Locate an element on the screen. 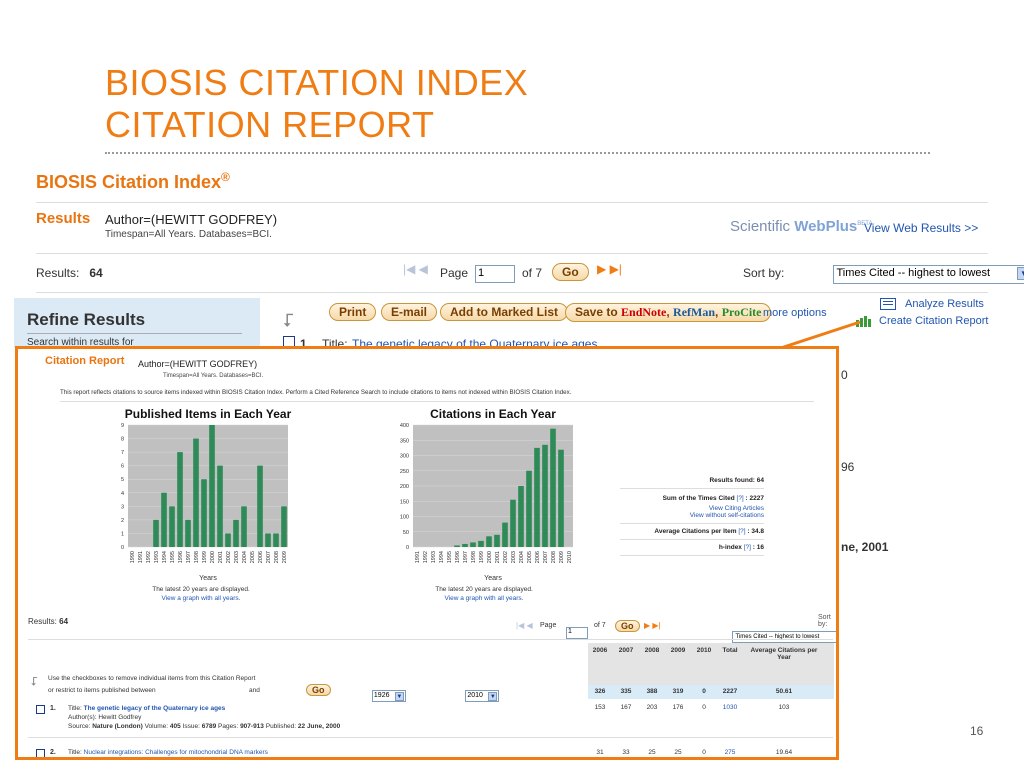 Image resolution: width=1024 pixels, height=768 pixels. y-tick-label: 6 is located at coordinates (122, 467).